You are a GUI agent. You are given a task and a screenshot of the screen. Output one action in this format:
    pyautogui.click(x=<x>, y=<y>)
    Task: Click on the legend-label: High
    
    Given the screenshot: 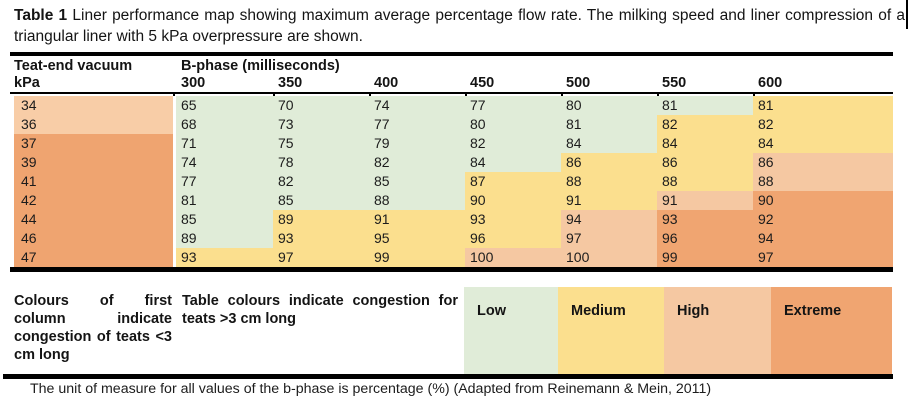 What is the action you would take?
    pyautogui.click(x=693, y=311)
    